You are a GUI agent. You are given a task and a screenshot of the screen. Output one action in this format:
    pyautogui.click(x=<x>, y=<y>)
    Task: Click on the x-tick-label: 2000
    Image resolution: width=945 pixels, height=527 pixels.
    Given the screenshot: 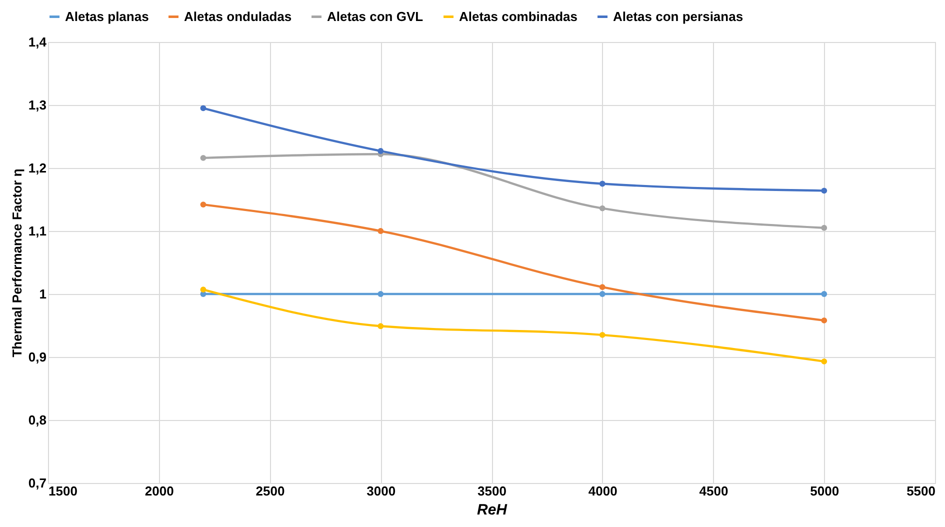 What is the action you would take?
    pyautogui.click(x=159, y=491)
    